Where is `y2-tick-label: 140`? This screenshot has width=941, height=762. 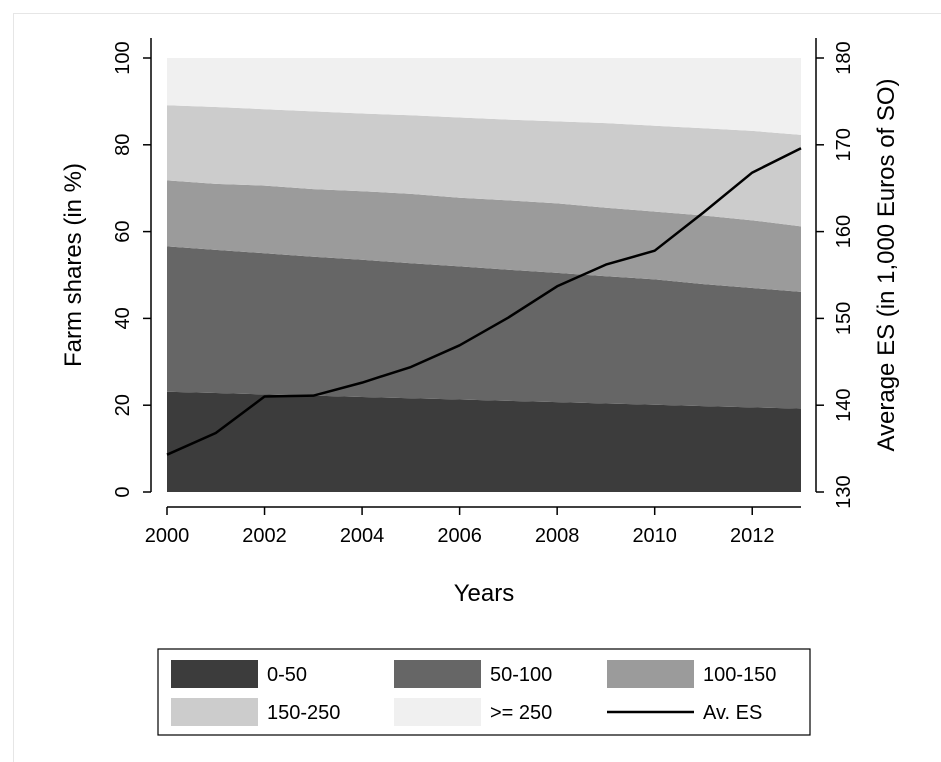 y2-tick-label: 140 is located at coordinates (844, 405).